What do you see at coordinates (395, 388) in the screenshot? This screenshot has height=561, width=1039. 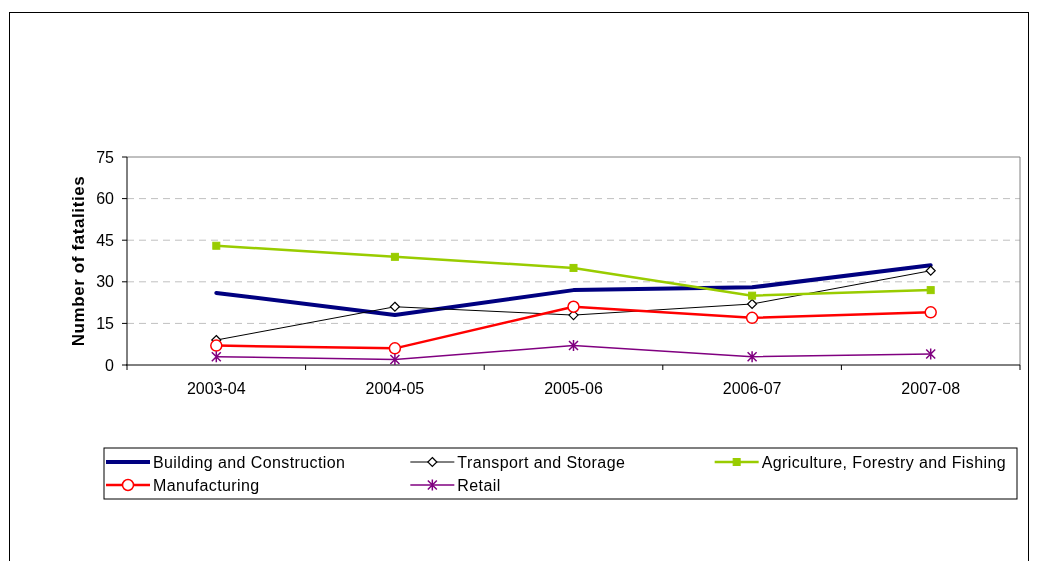 I see `x-tick-label: 2004-05` at bounding box center [395, 388].